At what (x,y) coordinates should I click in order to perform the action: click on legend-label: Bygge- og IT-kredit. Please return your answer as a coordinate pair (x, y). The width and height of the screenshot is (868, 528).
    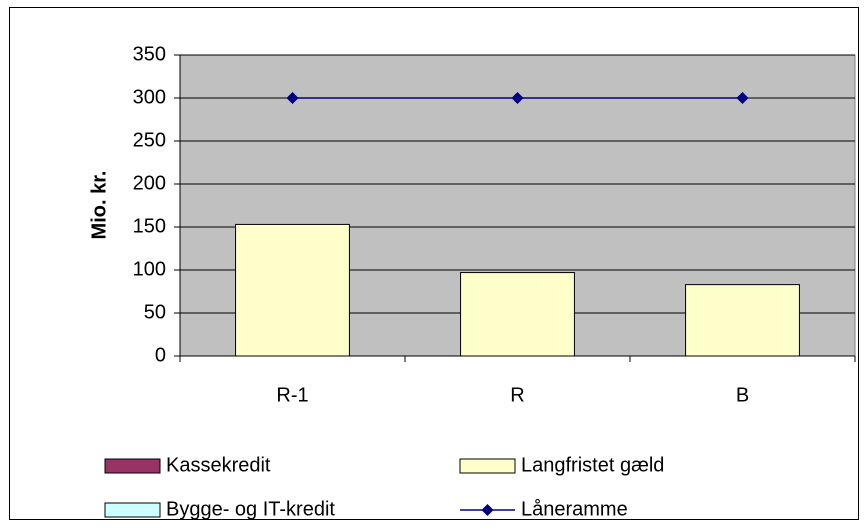
    Looking at the image, I should click on (250, 509).